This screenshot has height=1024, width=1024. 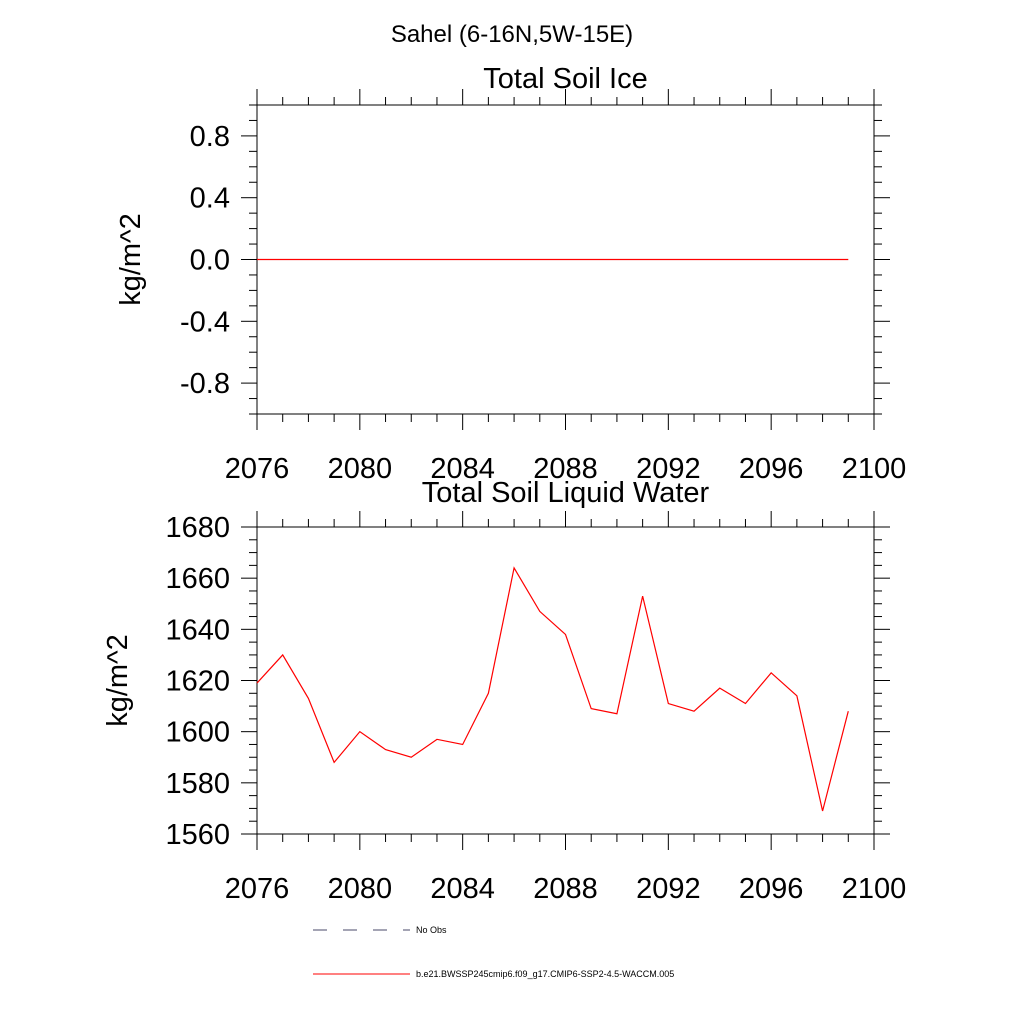 I want to click on y-tick-label: -0.4, so click(x=205, y=322).